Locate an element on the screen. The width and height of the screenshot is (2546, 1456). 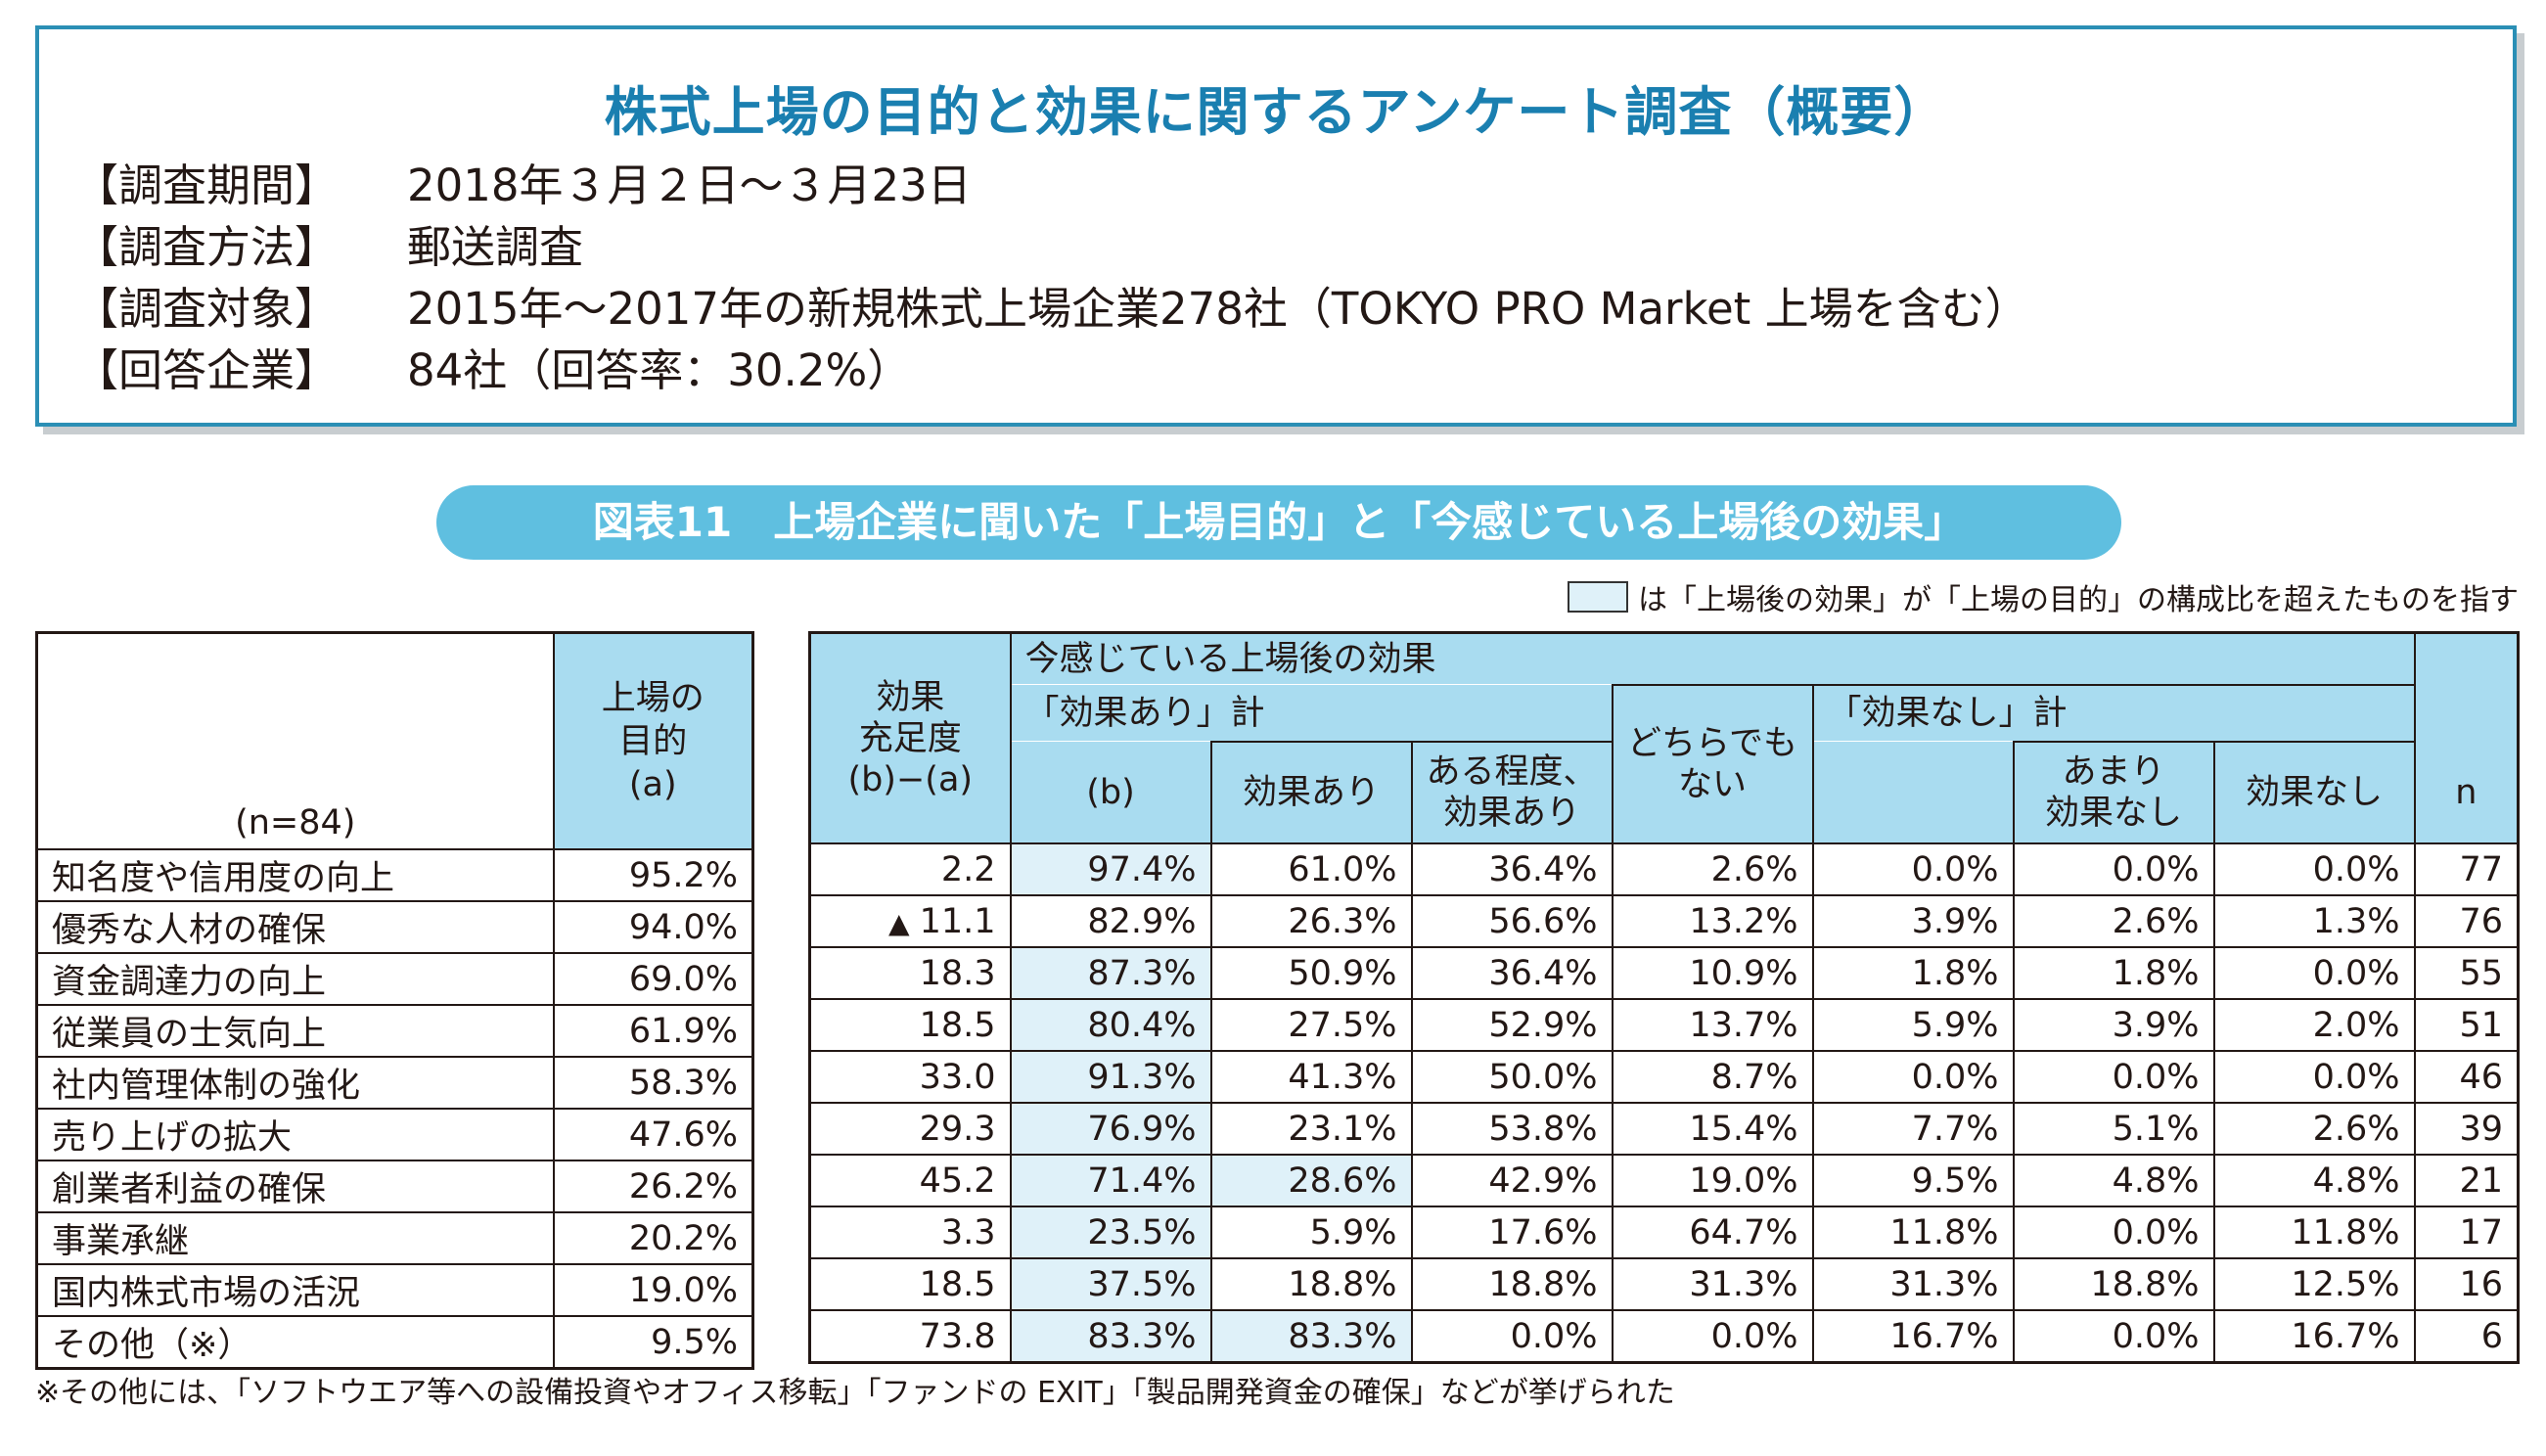
table-row: 売り上げの拡大 47.6% is located at coordinates (394, 1134).